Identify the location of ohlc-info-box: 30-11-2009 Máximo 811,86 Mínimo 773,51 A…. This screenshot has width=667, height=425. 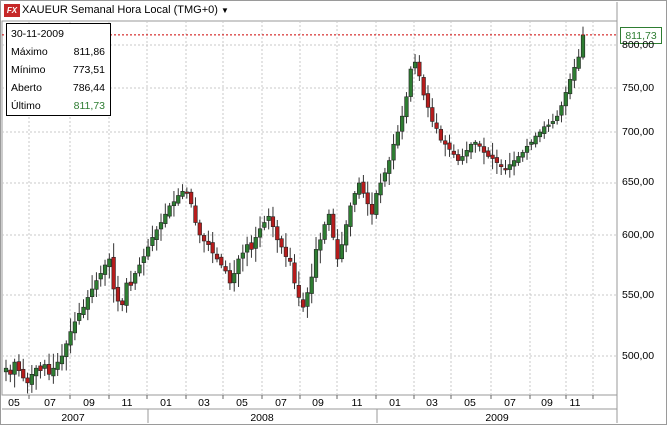
(58, 69).